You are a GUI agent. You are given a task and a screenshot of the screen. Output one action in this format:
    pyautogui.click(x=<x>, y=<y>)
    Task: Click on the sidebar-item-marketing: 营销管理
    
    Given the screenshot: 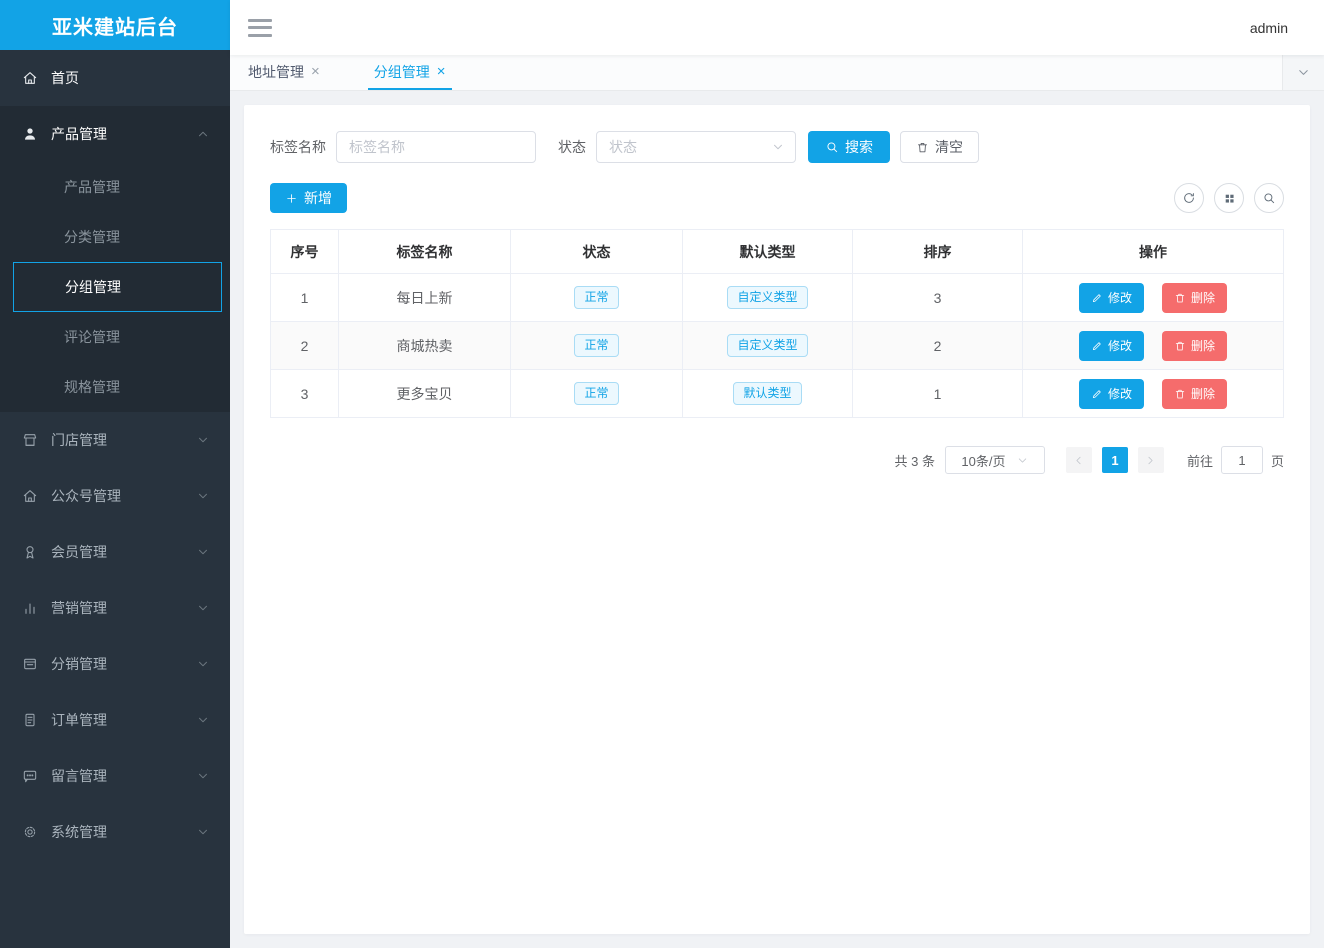 What is the action you would take?
    pyautogui.click(x=115, y=608)
    